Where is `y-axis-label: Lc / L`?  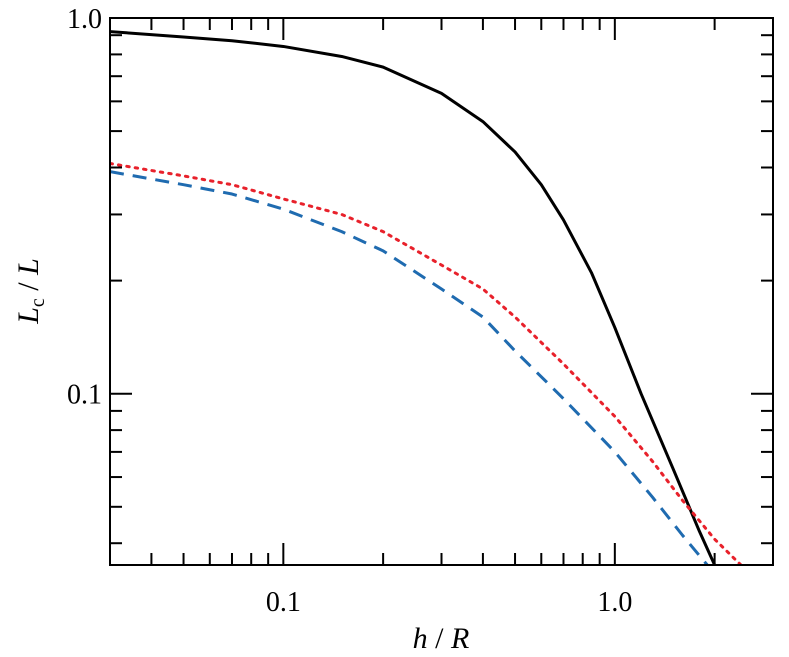 y-axis-label: Lc / L is located at coordinates (30, 291).